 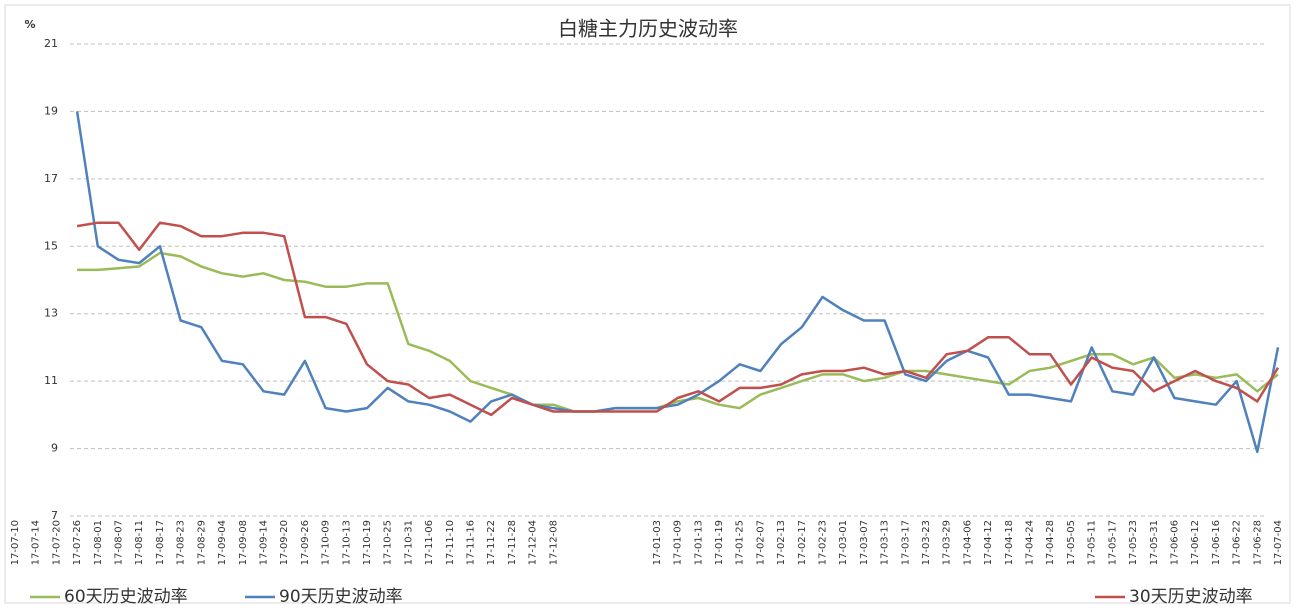 What do you see at coordinates (947, 542) in the screenshot?
I see `x-tick-label: 17-03-29` at bounding box center [947, 542].